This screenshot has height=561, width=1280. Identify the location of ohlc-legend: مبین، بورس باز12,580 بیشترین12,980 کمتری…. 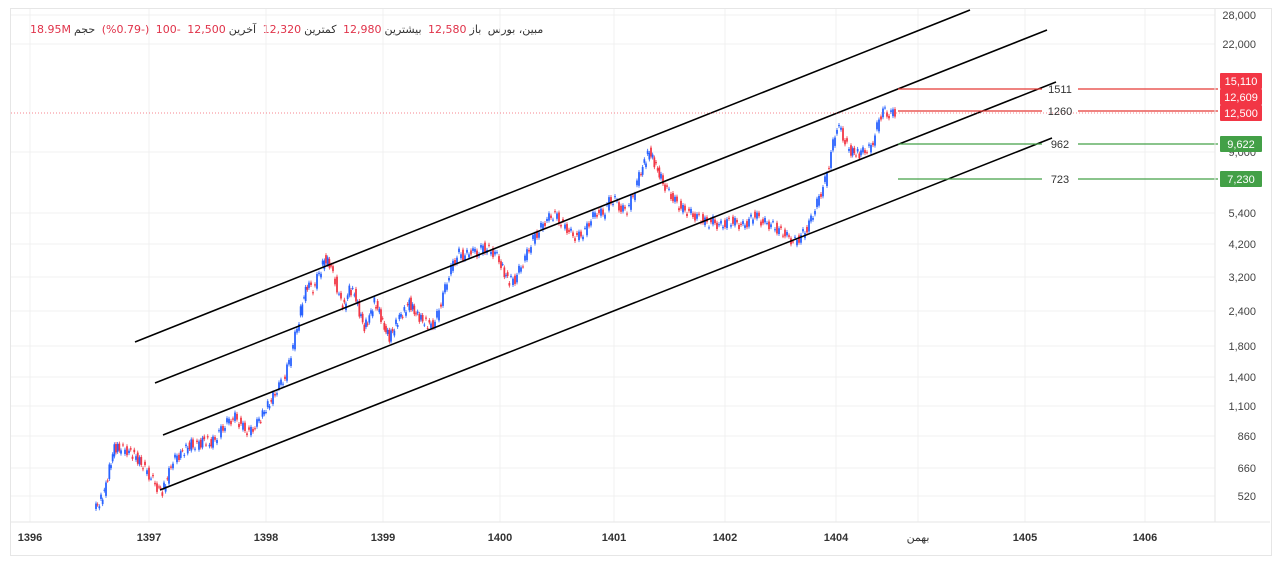
(285, 29).